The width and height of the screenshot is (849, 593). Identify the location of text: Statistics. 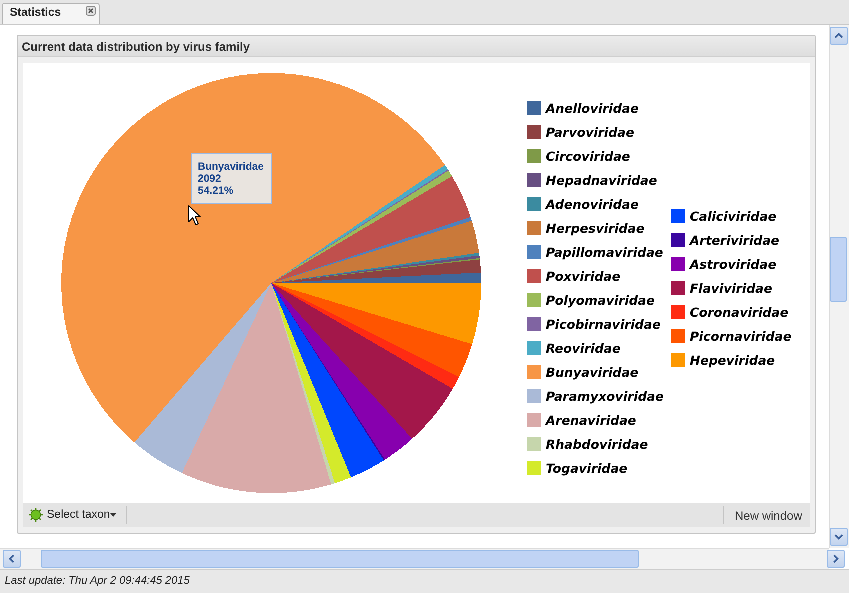
(36, 13).